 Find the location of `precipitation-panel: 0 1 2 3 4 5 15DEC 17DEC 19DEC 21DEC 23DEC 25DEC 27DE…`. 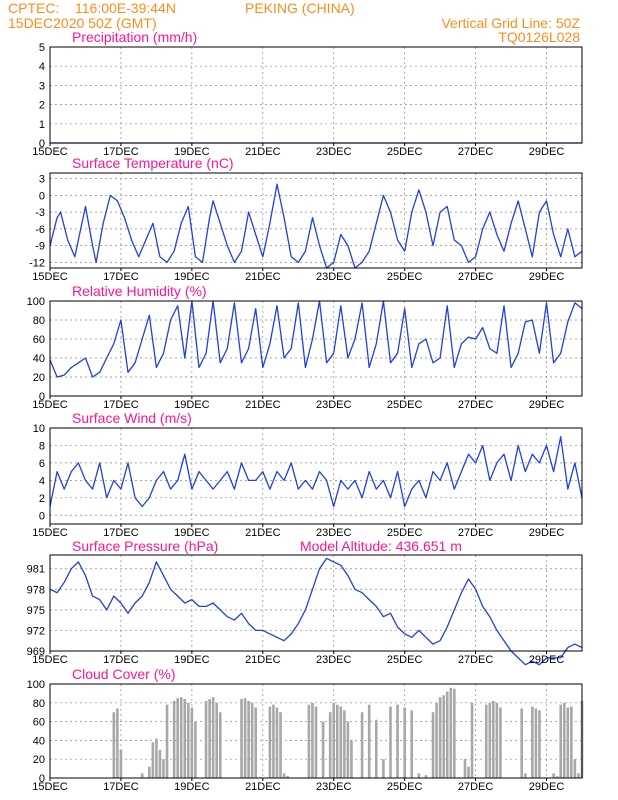

precipitation-panel: 0 1 2 3 4 5 15DEC 17DEC 19DEC 21DEC 23DEC 25DEC 27DE… is located at coordinates (307, 93).